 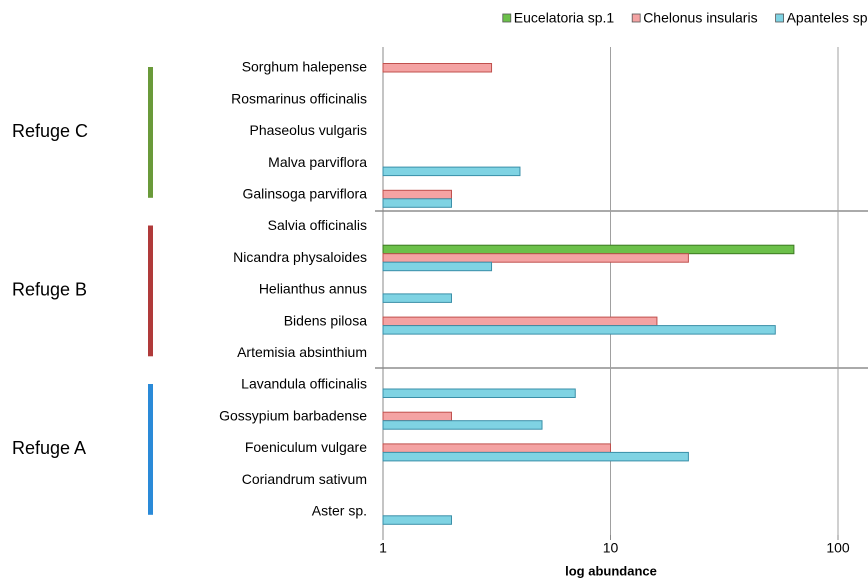 What do you see at coordinates (299, 98) in the screenshot?
I see `category-label: Rosmarinus officinalis` at bounding box center [299, 98].